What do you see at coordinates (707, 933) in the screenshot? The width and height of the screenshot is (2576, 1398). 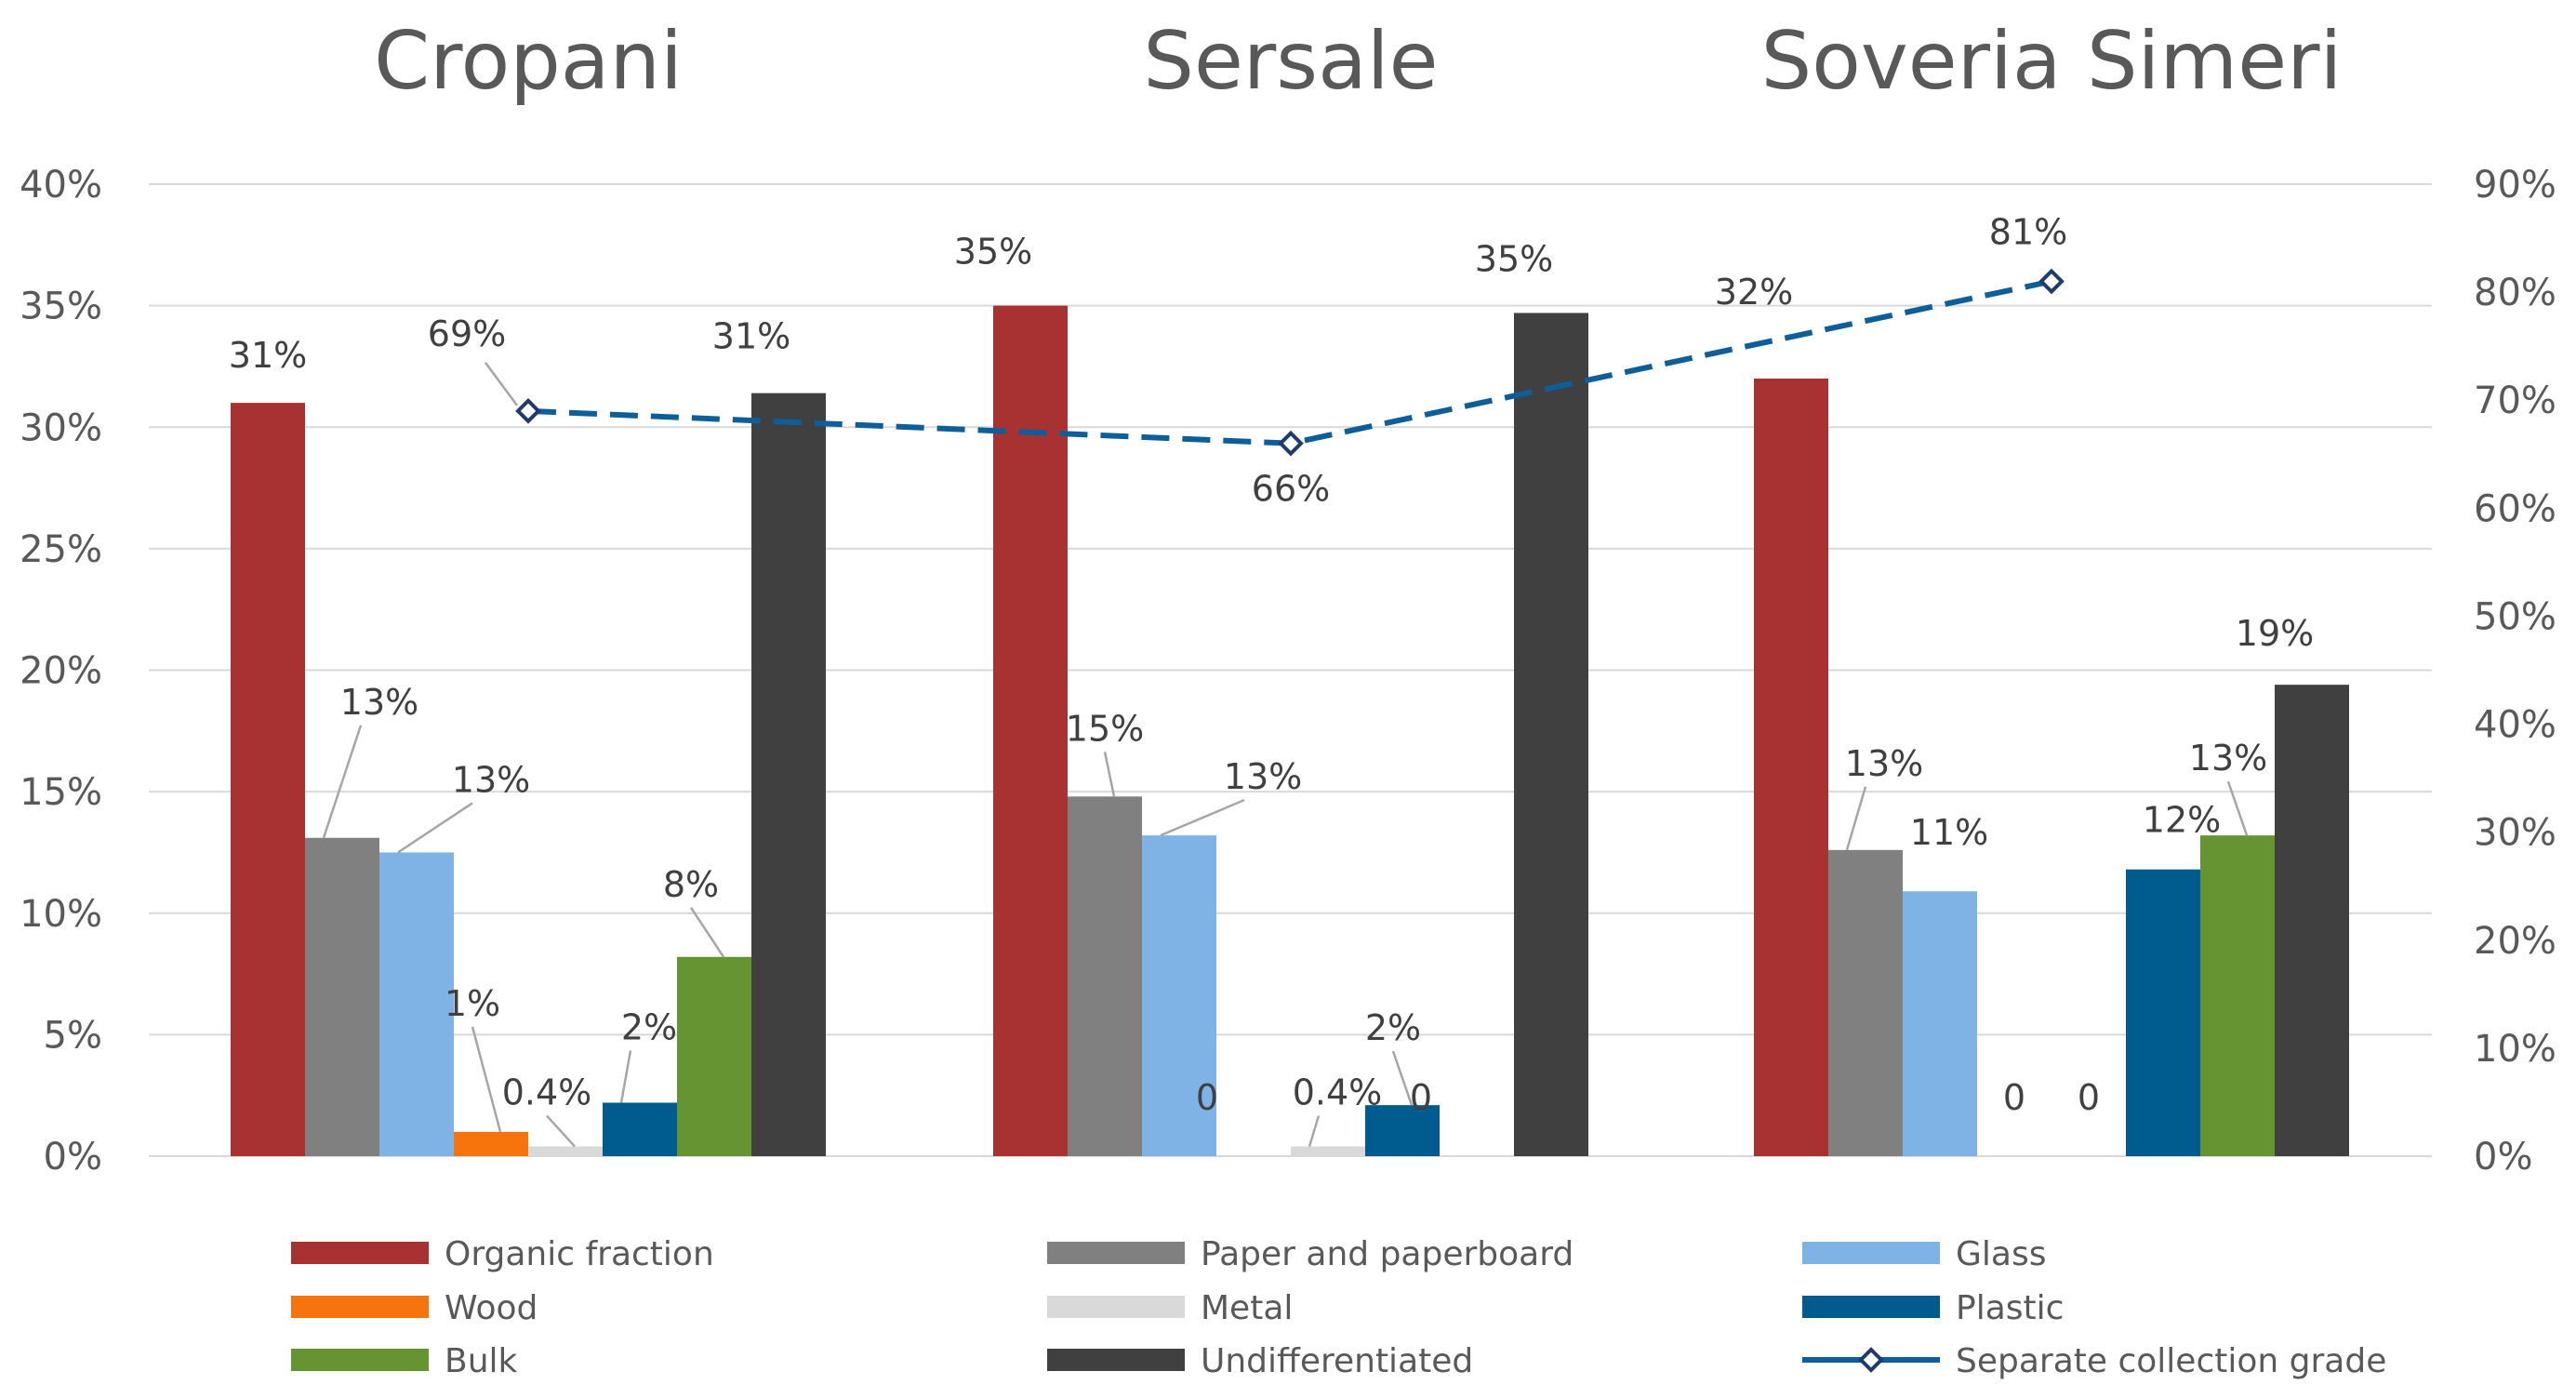 I see `leader-cropani-bulk` at bounding box center [707, 933].